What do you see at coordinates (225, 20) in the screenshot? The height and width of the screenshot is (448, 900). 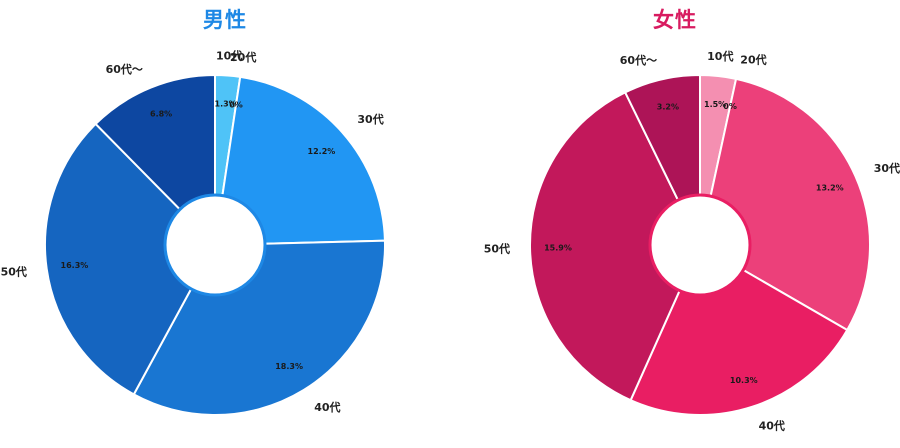 I see `chart-title-male: 男性` at bounding box center [225, 20].